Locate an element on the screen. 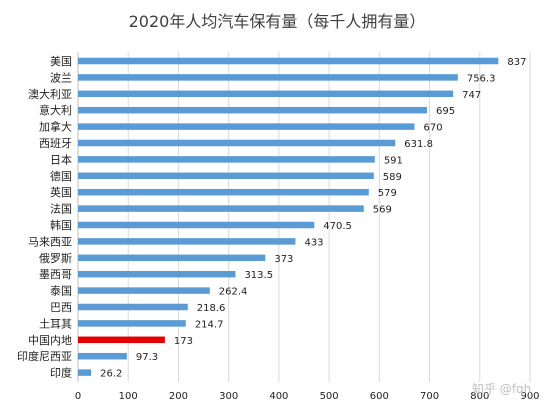 The width and height of the screenshot is (555, 415). value-label: 26.2 is located at coordinates (111, 374).